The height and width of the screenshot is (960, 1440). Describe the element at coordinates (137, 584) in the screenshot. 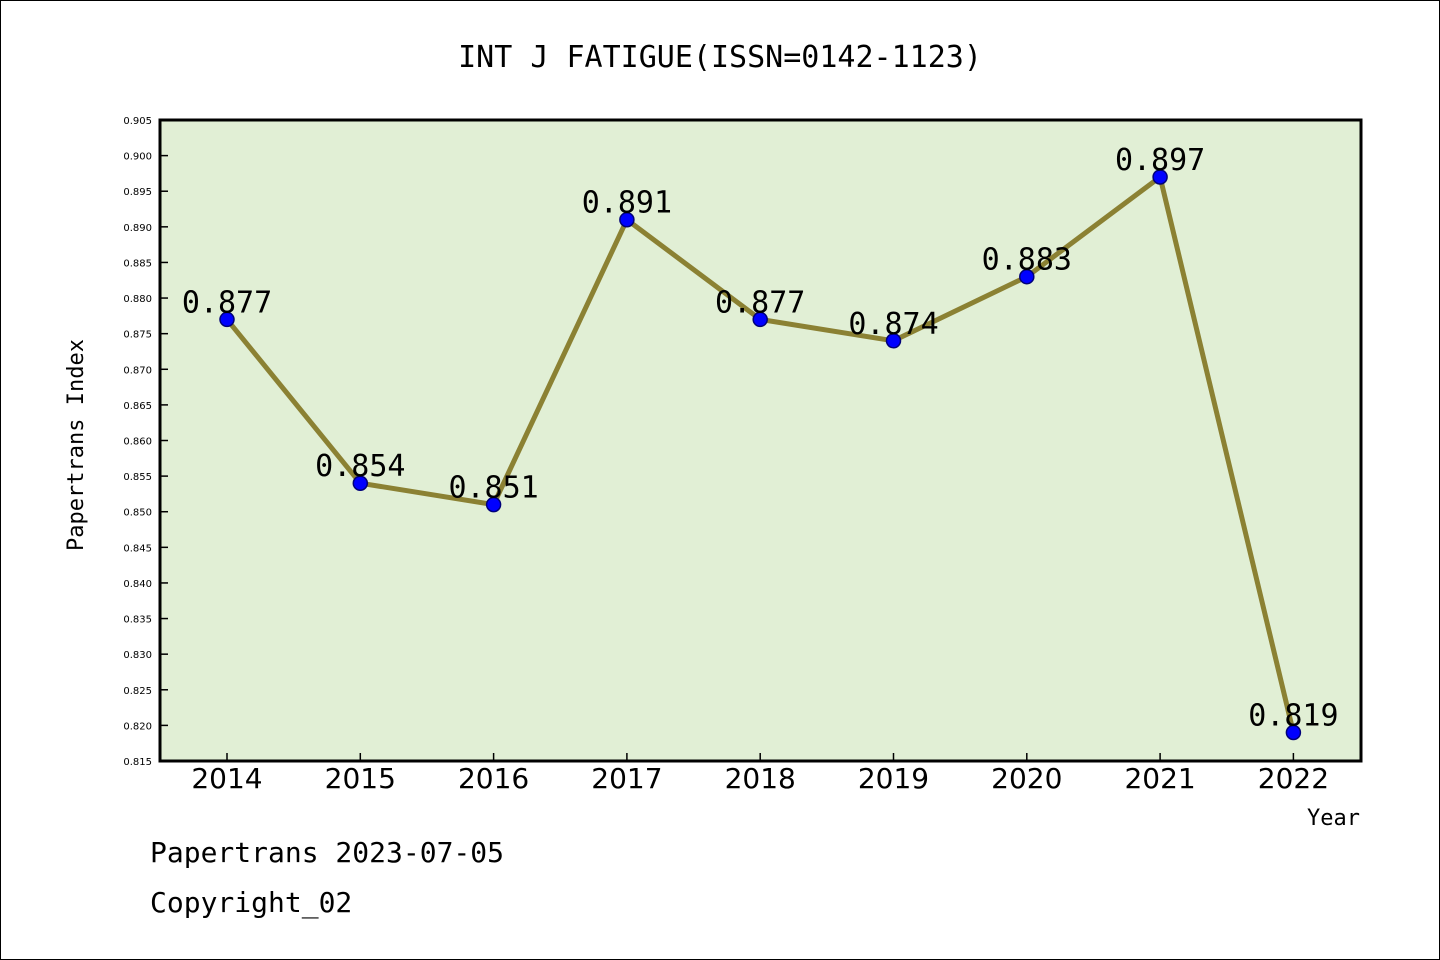

I see `y-tick-label: 0.840` at that location.